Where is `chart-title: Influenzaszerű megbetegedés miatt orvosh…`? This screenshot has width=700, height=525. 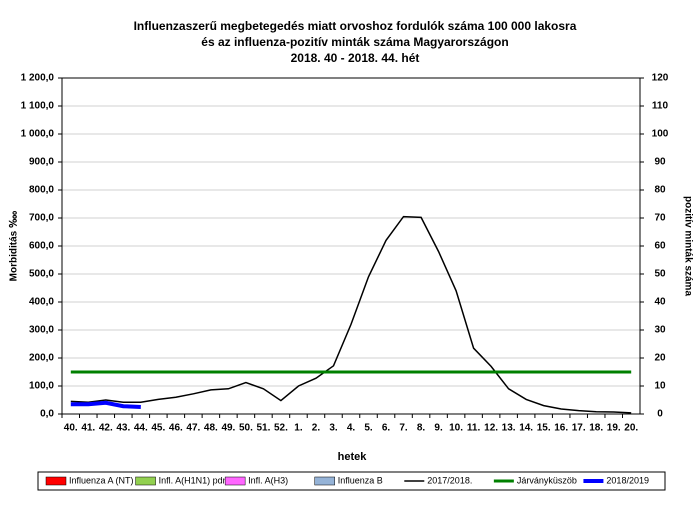 chart-title: Influenzaszerű megbetegedés miatt orvosh… is located at coordinates (355, 26).